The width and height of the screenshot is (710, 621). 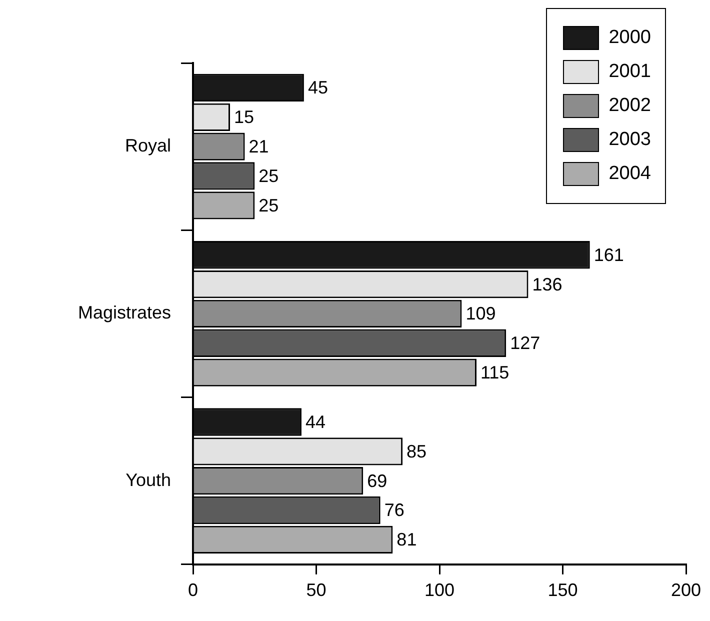 I want to click on data-label: 109, so click(x=481, y=314).